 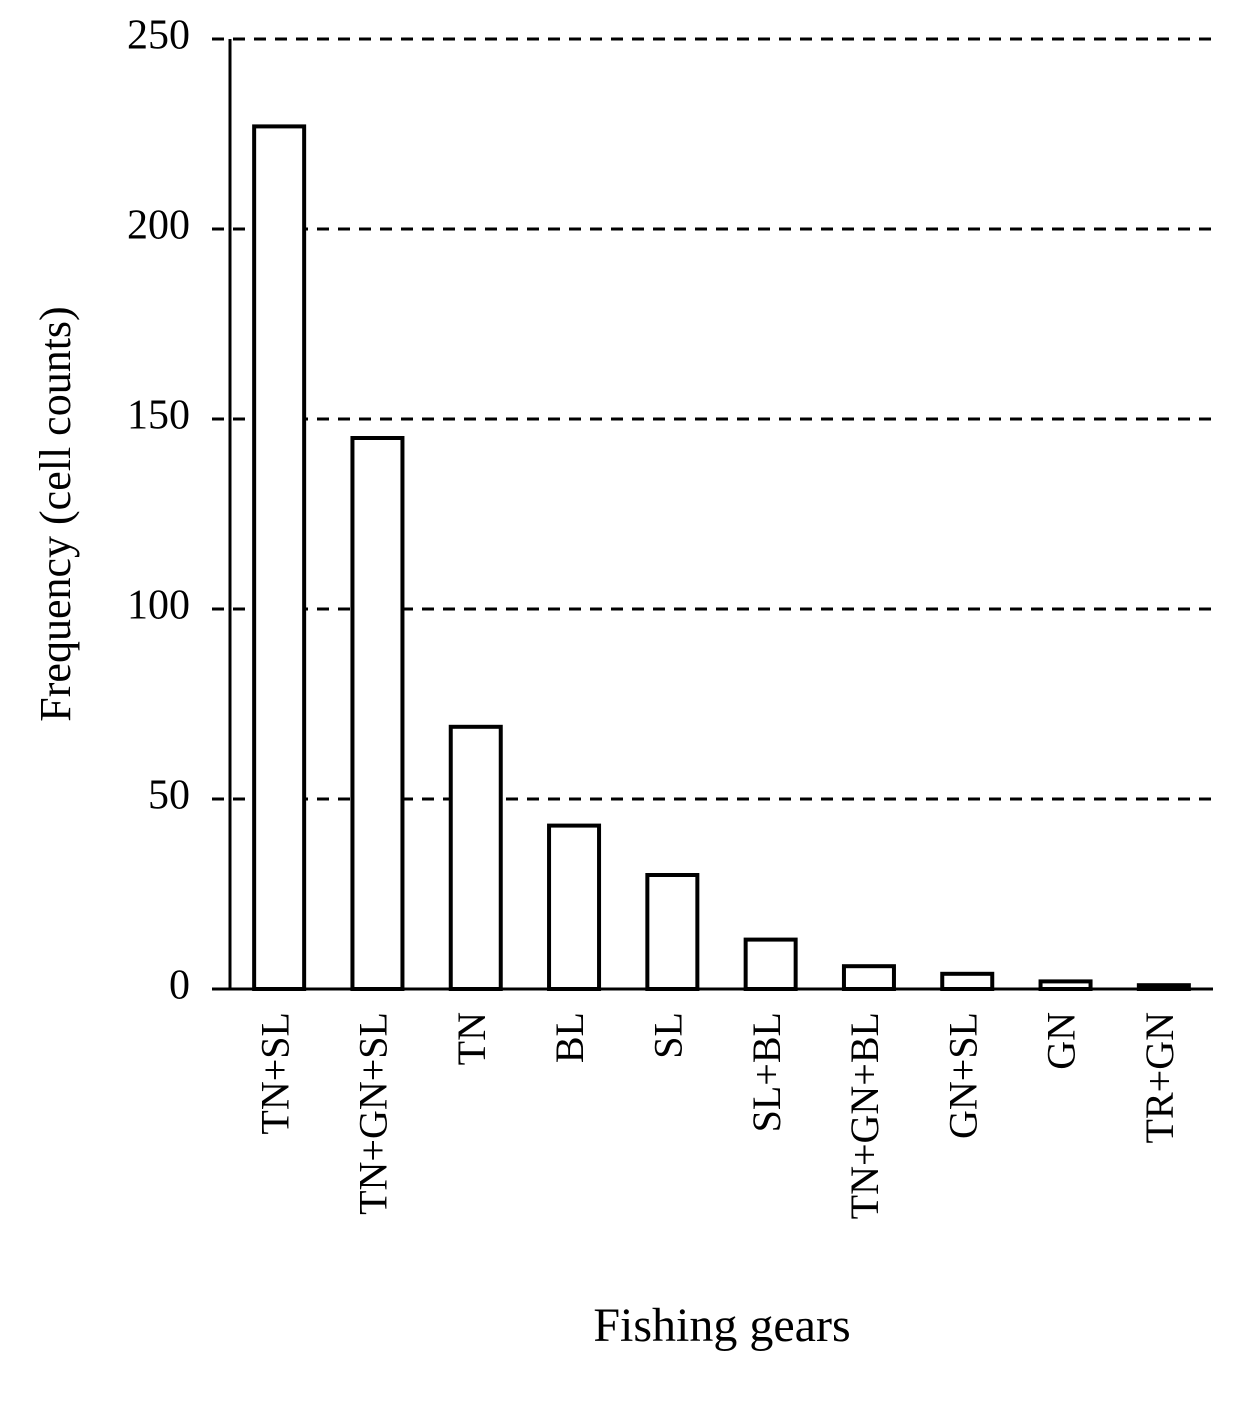 I want to click on x-tick-label: SL+BL, so click(x=766, y=1072).